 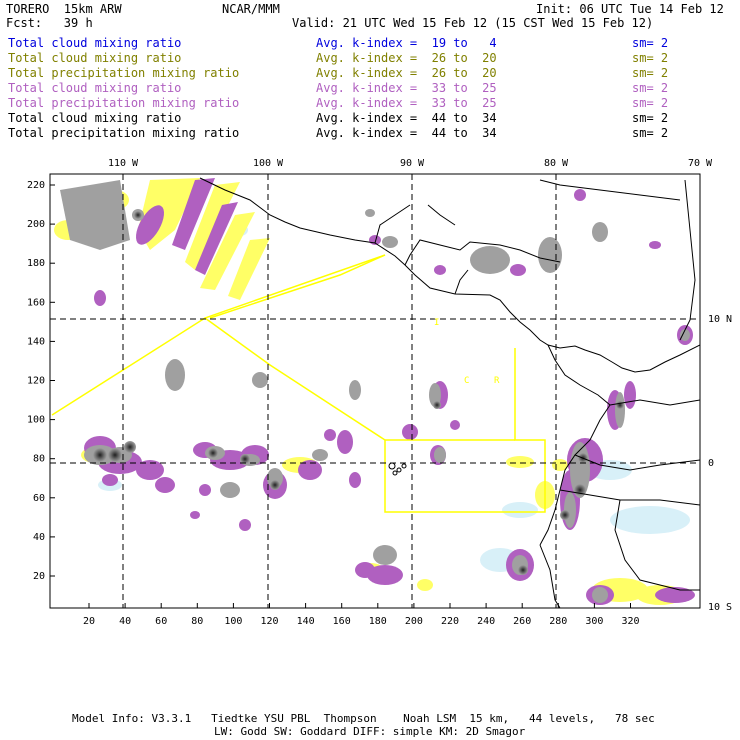 I want to click on bottom-axis-label: 80, so click(x=197, y=621).